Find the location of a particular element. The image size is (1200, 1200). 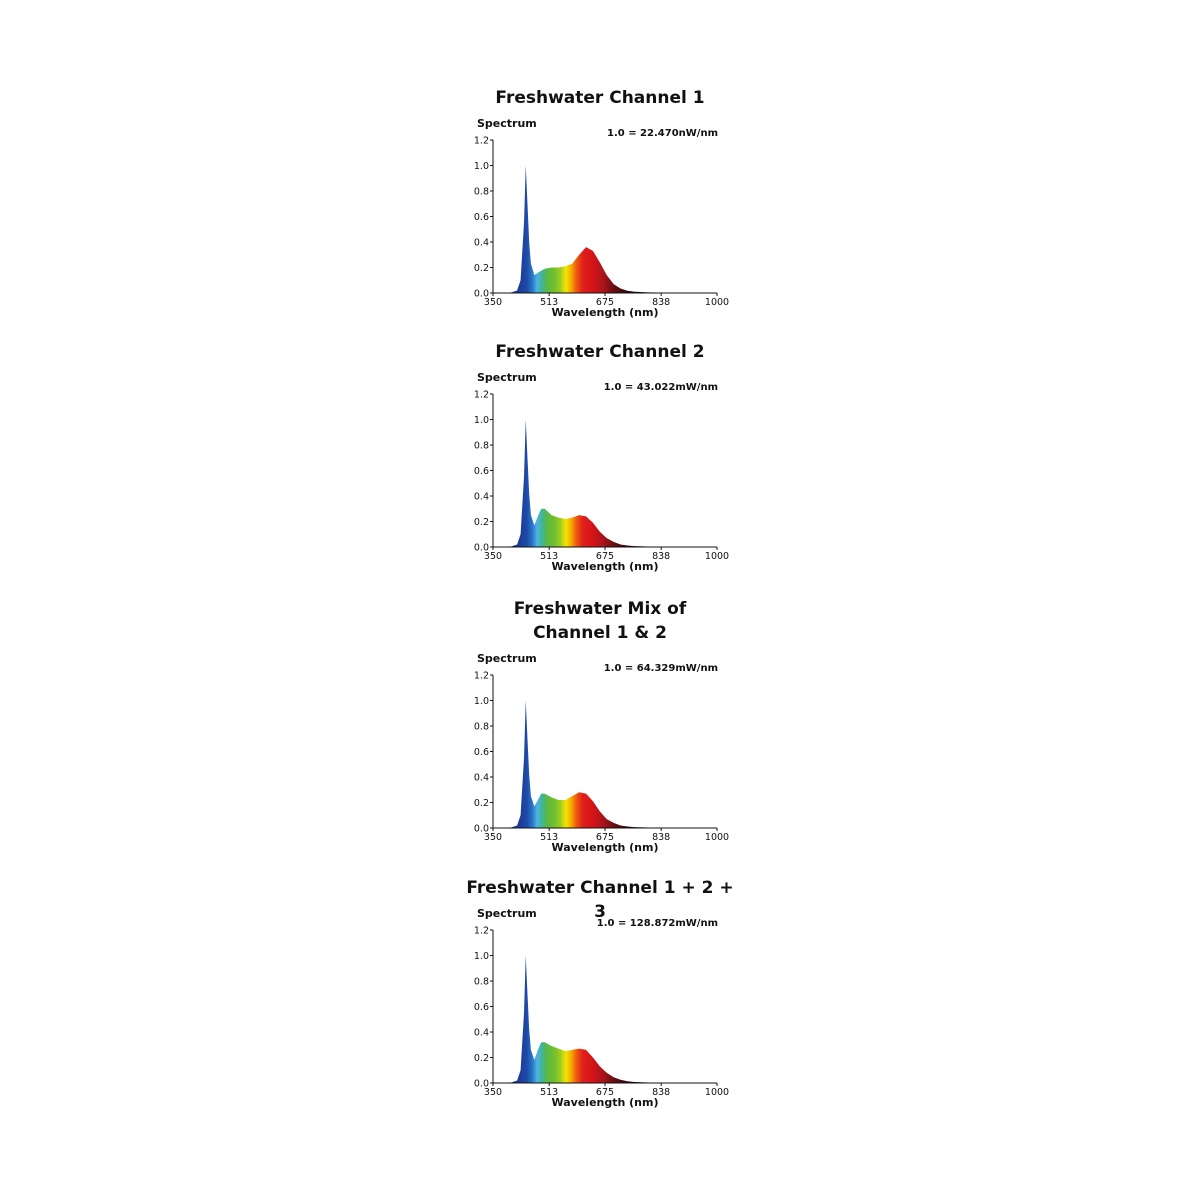

chart-title: Freshwater Channel 1 is located at coordinates (600, 98).